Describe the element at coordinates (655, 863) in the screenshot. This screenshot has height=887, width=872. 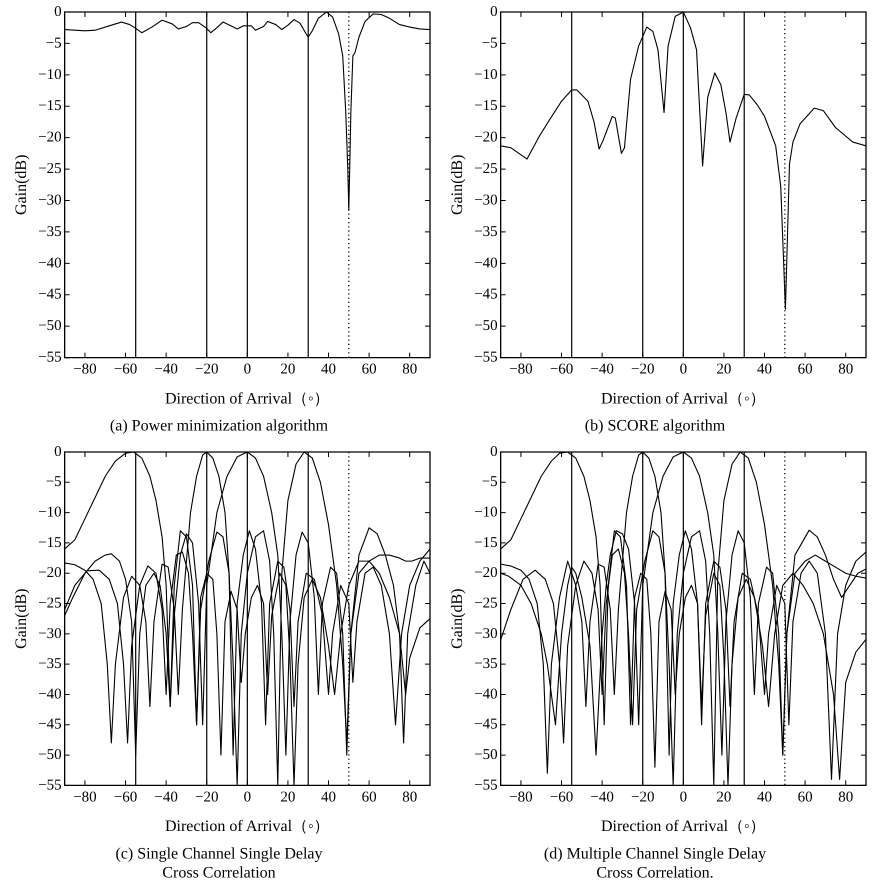
I see `text: (d) Multiple Channel Single Delay Cross Correlation.` at that location.